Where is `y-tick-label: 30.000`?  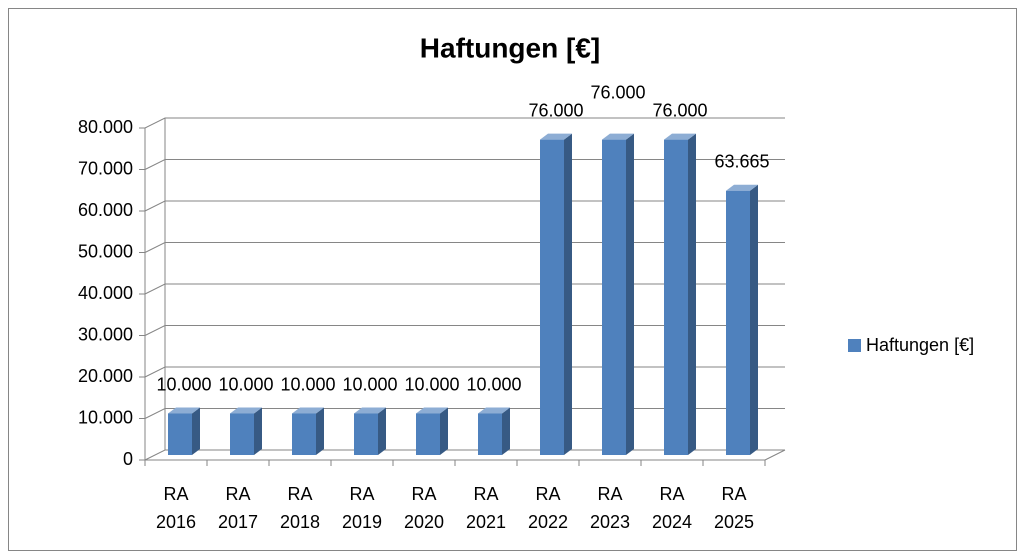 y-tick-label: 30.000 is located at coordinates (105, 334).